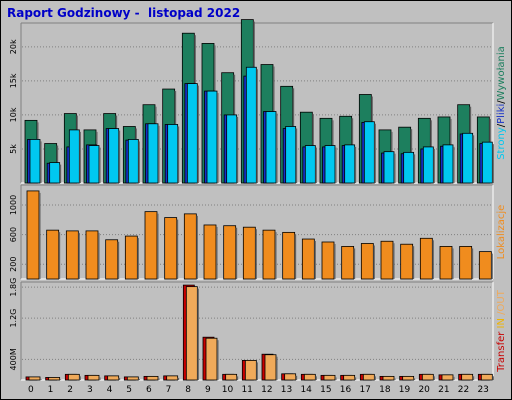 The height and width of the screenshot is (400, 512). What do you see at coordinates (246, 390) in the screenshot?
I see `x-tick-label: 11` at bounding box center [246, 390].